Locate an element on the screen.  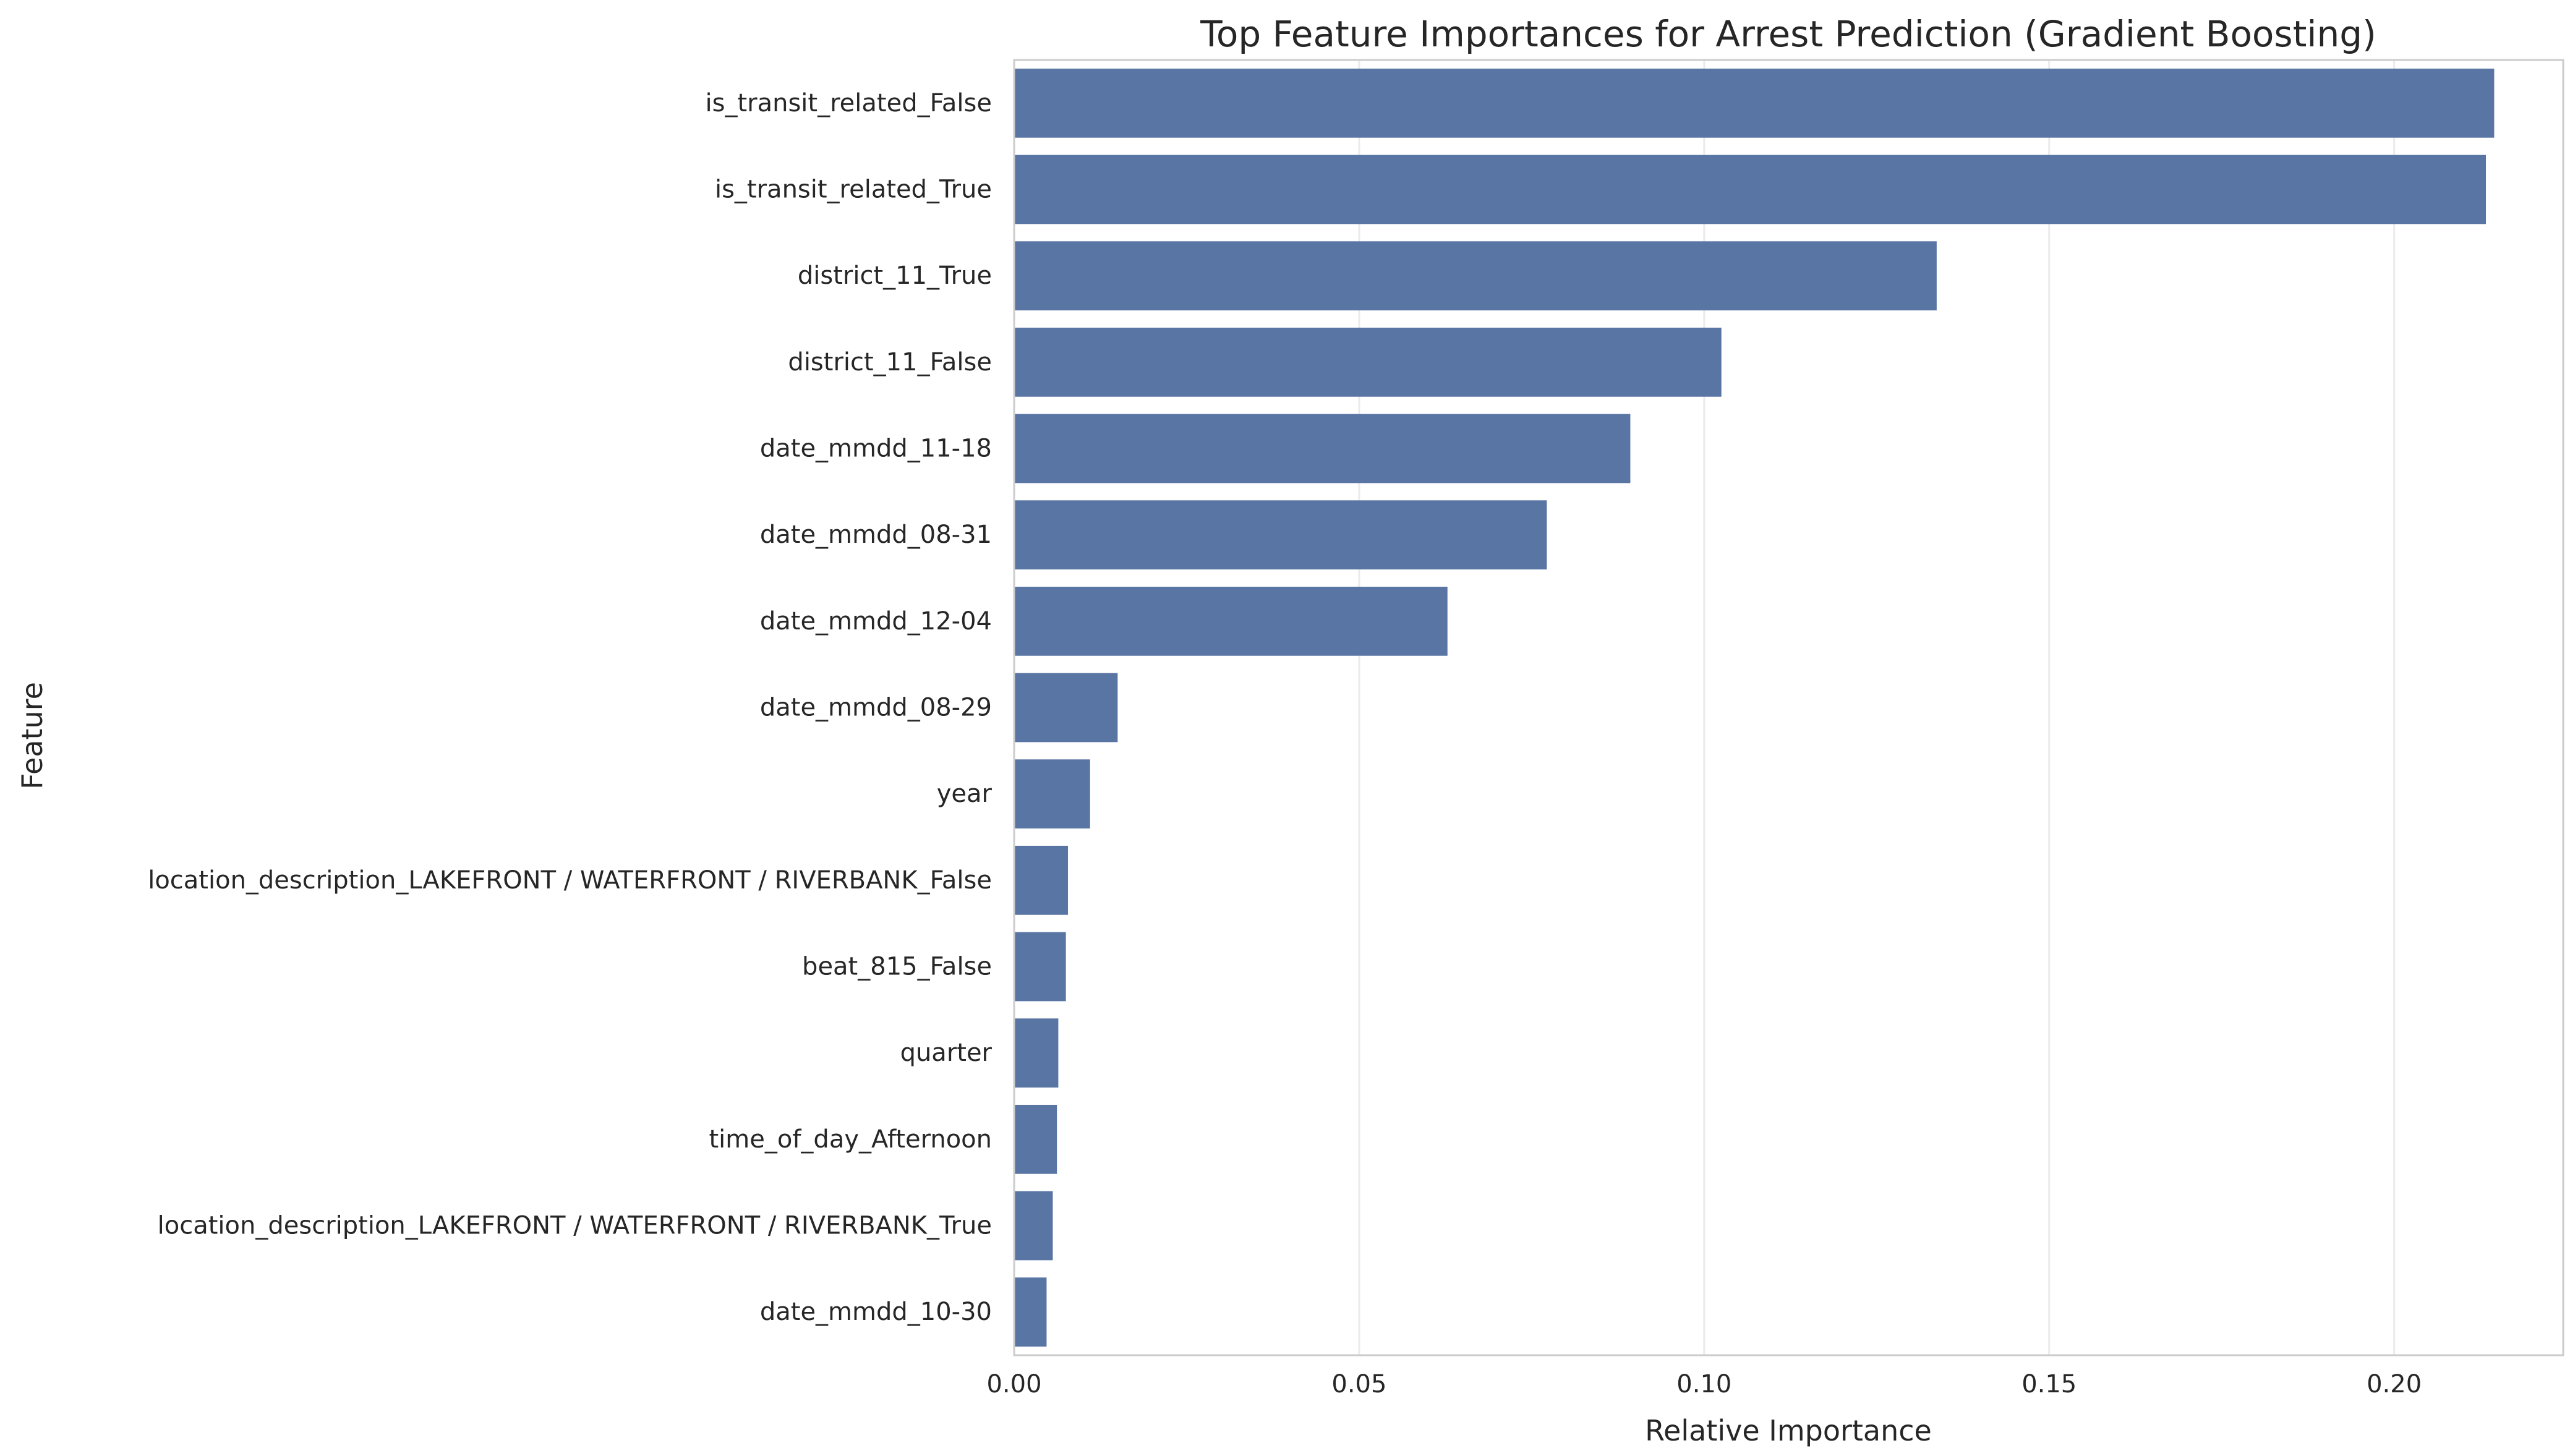
y-tick-label: date_mmdd_11-18 is located at coordinates (876, 449).